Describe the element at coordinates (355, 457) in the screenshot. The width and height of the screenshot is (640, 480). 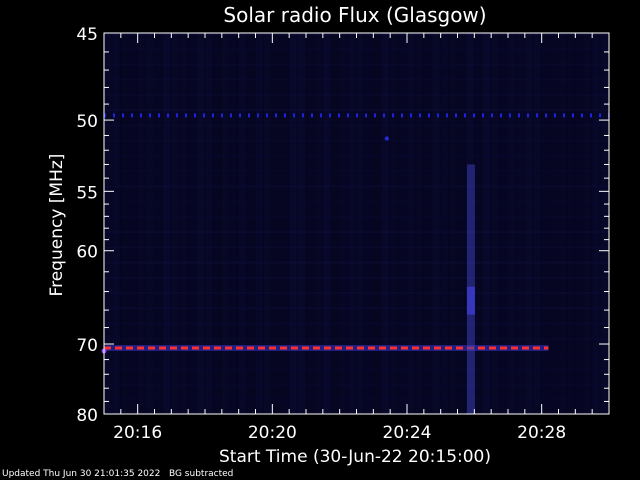
I see `x-axis-label: Start Time (30-Jun-22 20:15:00)` at that location.